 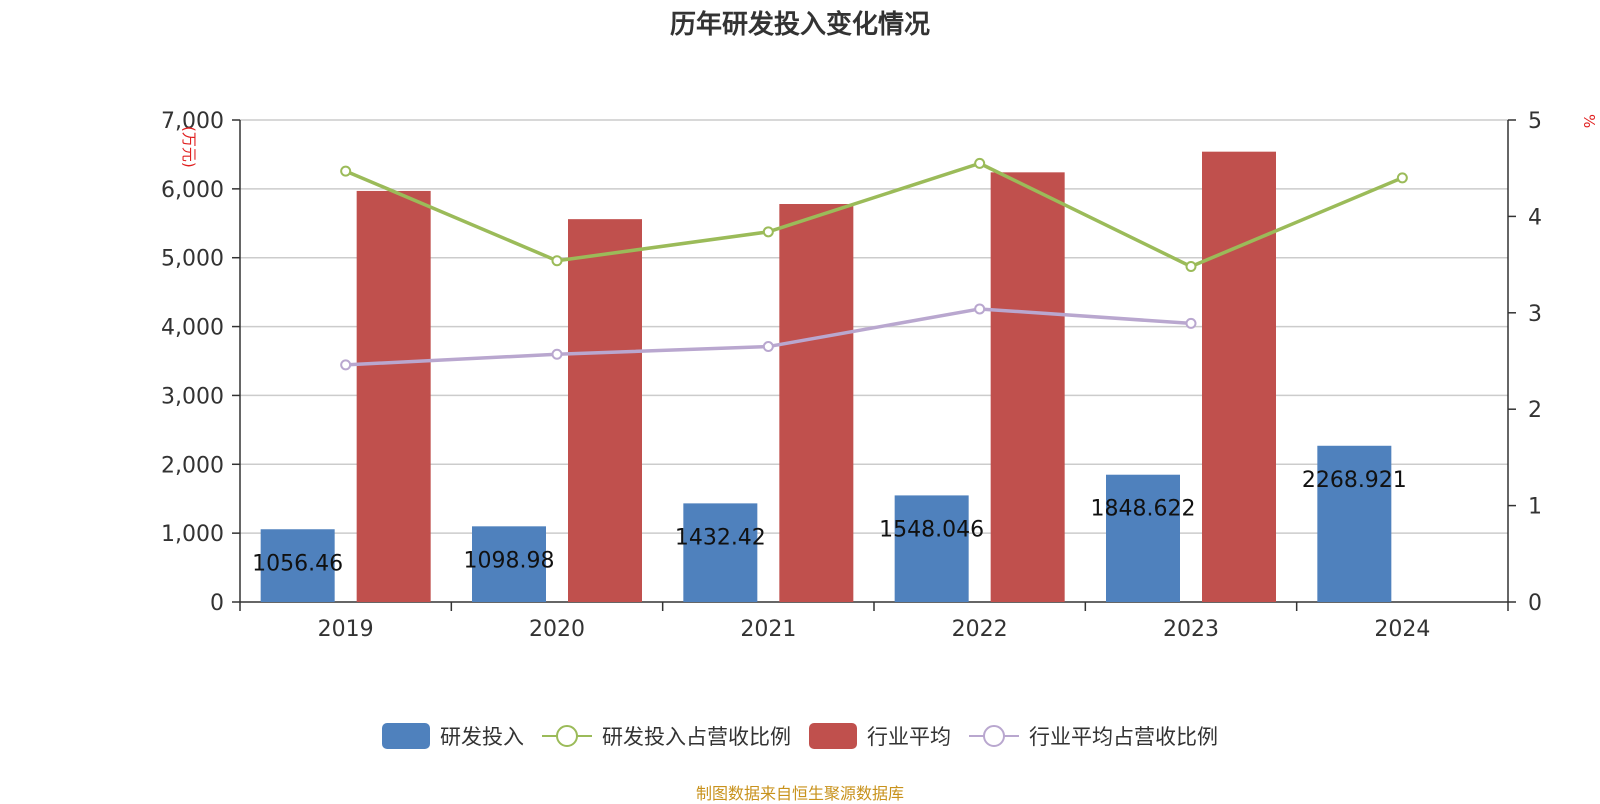 What do you see at coordinates (696, 737) in the screenshot?
I see `legend-label-rd-ratio: 研发投入占营收比例` at bounding box center [696, 737].